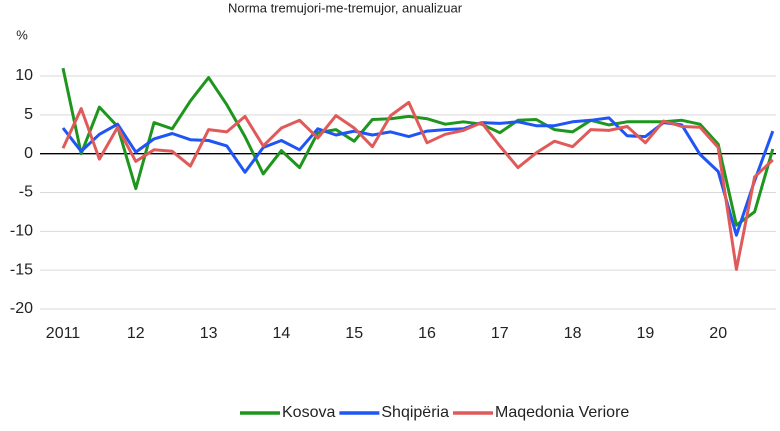 This screenshot has width=780, height=431. What do you see at coordinates (562, 412) in the screenshot?
I see `legend-label: Maqedonia Veriore` at bounding box center [562, 412].